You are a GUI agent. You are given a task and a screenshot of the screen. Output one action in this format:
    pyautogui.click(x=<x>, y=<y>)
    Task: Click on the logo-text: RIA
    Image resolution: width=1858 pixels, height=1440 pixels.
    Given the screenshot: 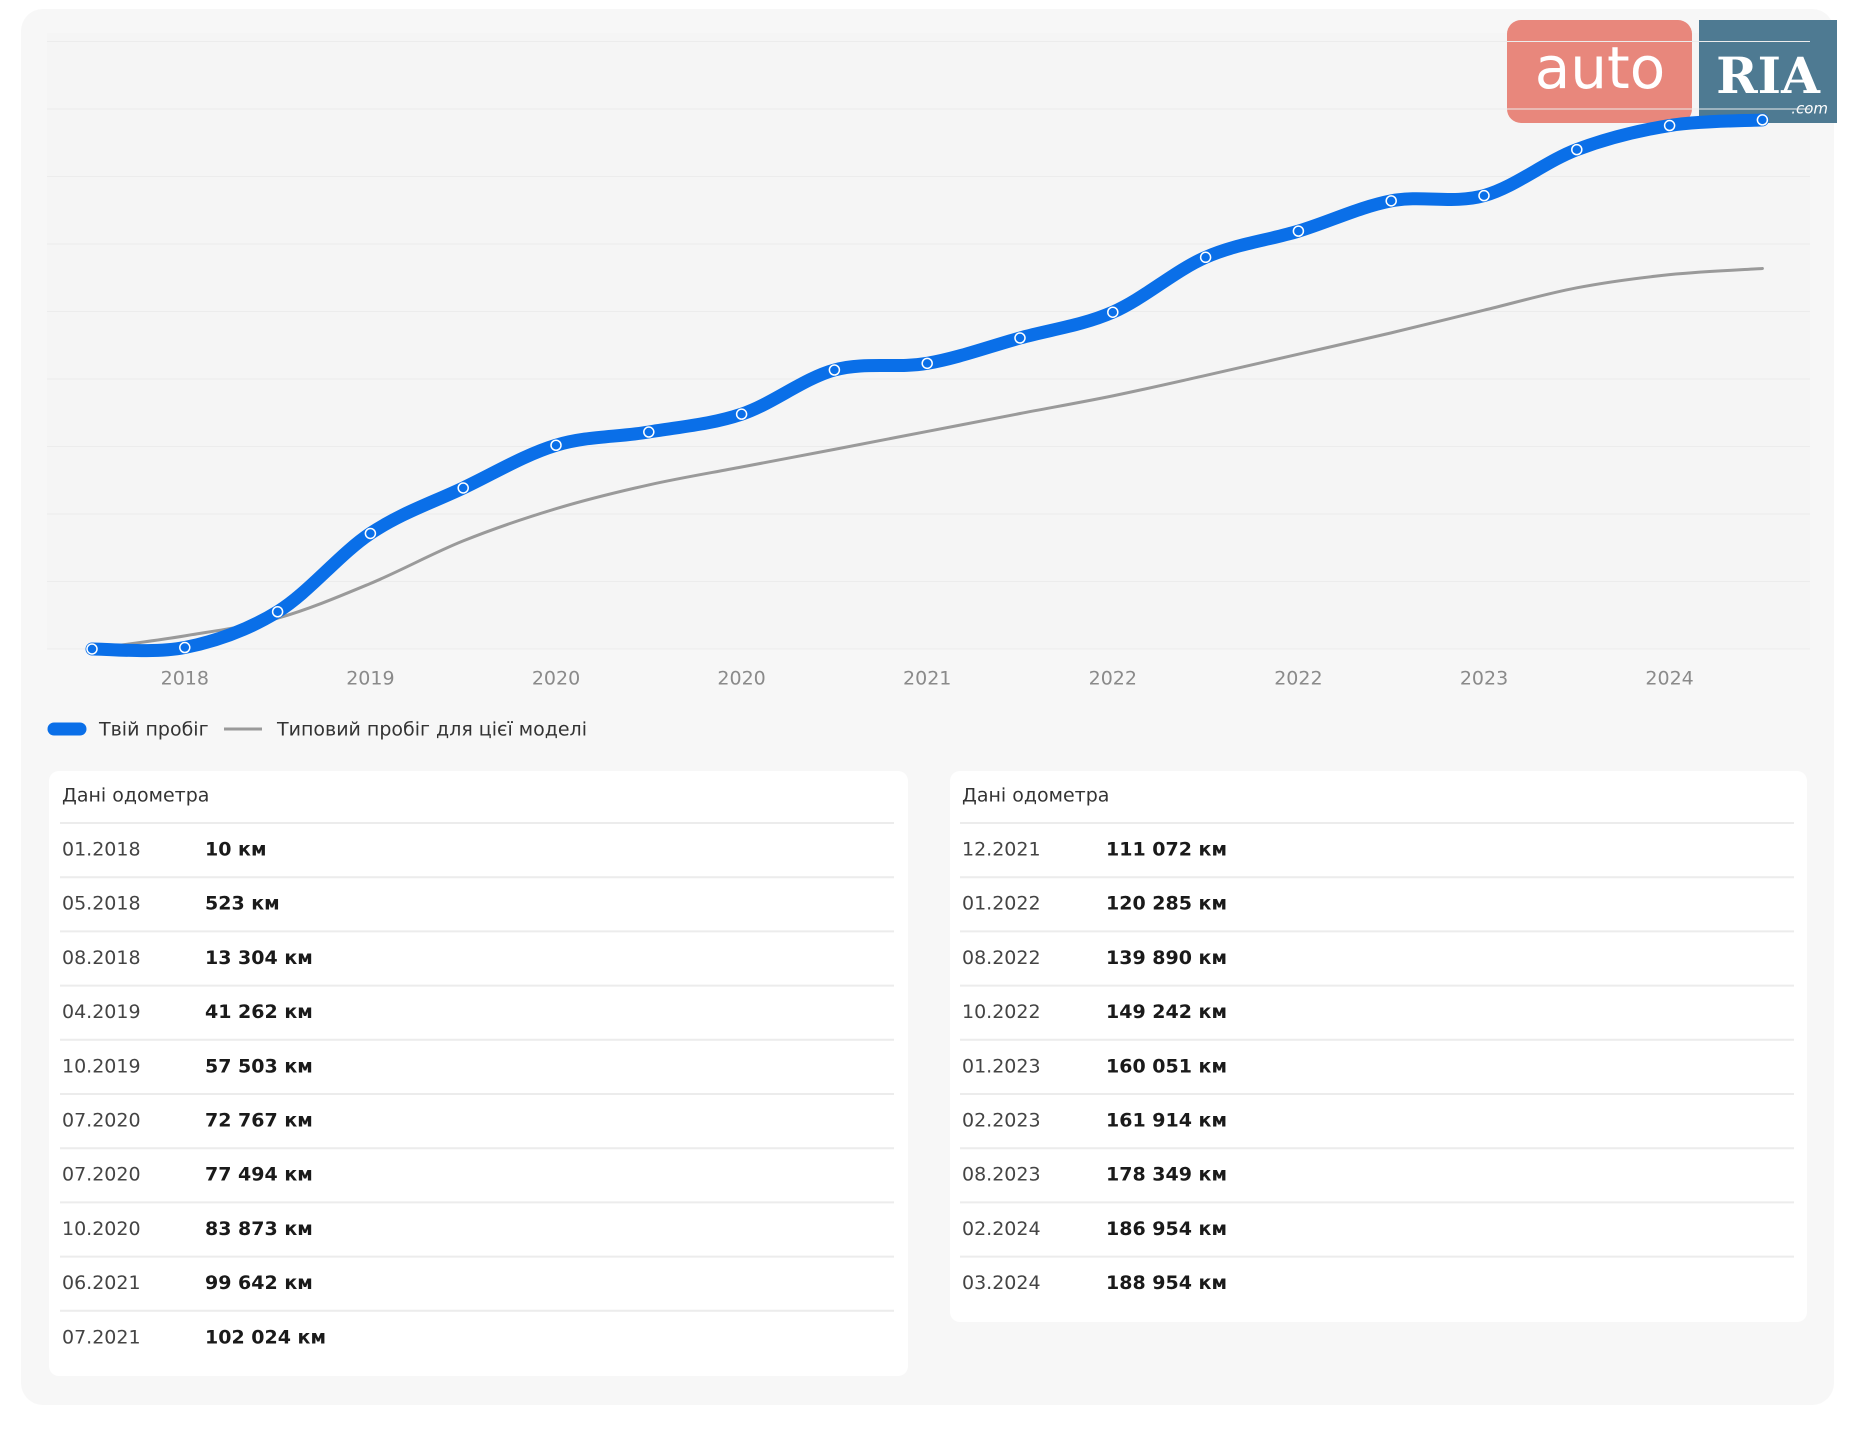 What is the action you would take?
    pyautogui.click(x=1768, y=75)
    